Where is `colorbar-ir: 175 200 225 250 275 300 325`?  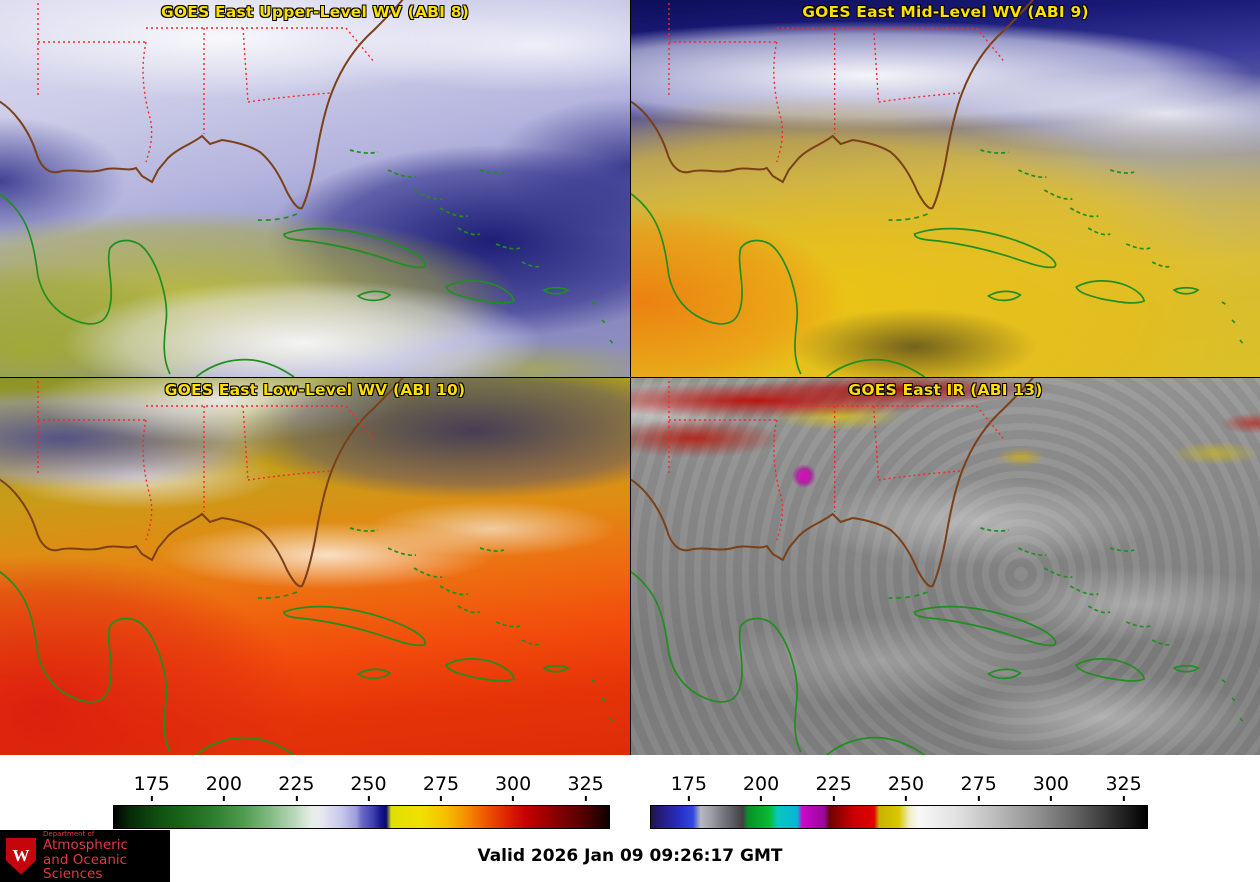 colorbar-ir: 175 200 225 250 275 300 325 is located at coordinates (899, 801).